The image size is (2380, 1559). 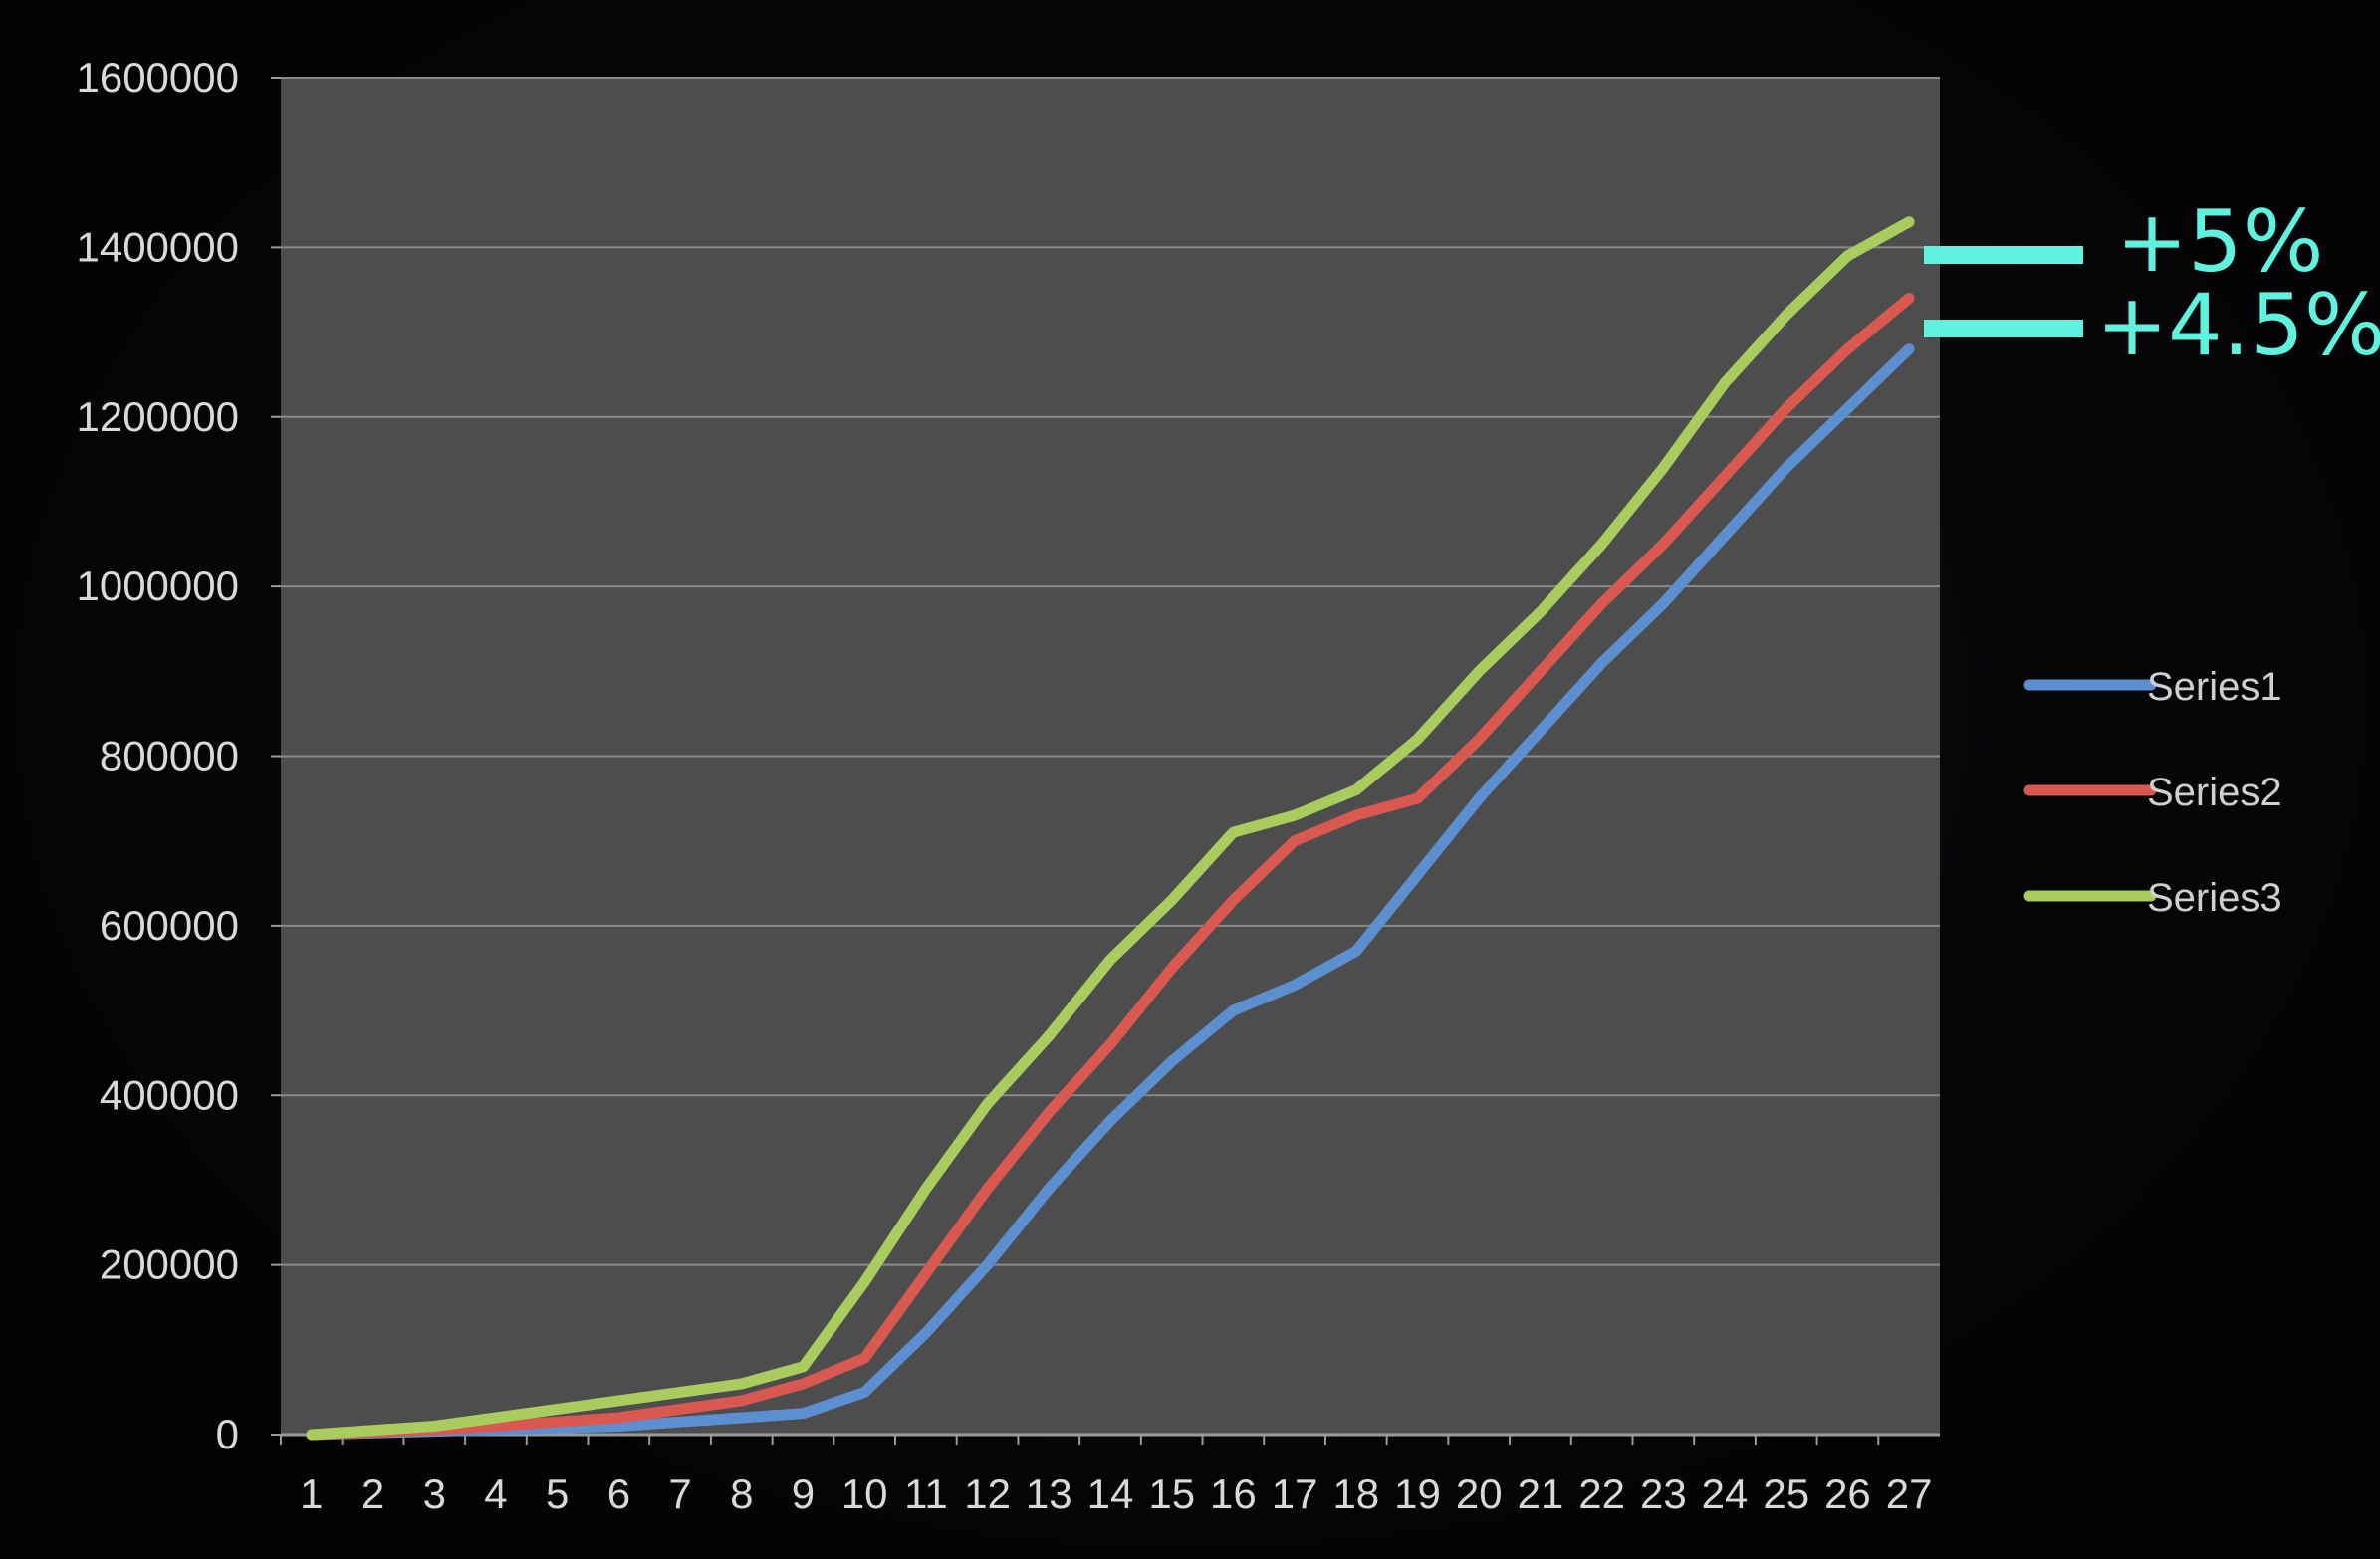 What do you see at coordinates (679, 1493) in the screenshot?
I see `x-tick-label: 7` at bounding box center [679, 1493].